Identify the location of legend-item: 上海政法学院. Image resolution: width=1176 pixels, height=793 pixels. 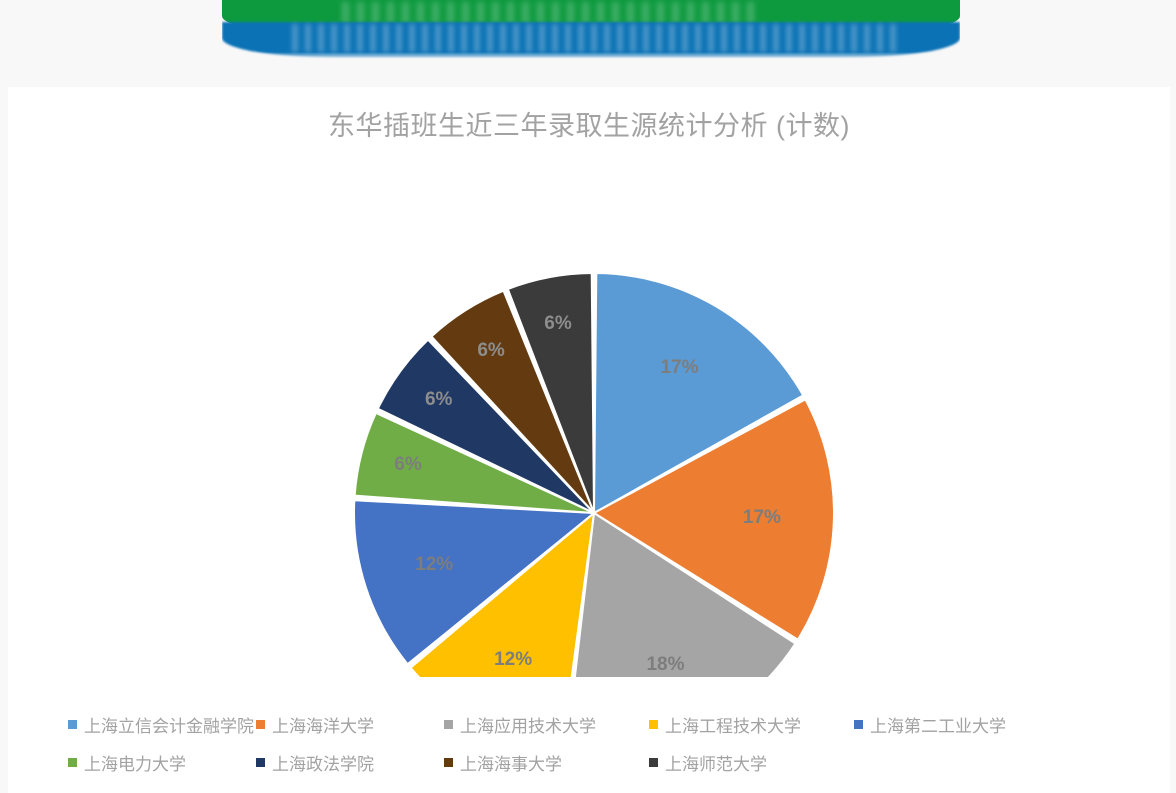
(350, 762).